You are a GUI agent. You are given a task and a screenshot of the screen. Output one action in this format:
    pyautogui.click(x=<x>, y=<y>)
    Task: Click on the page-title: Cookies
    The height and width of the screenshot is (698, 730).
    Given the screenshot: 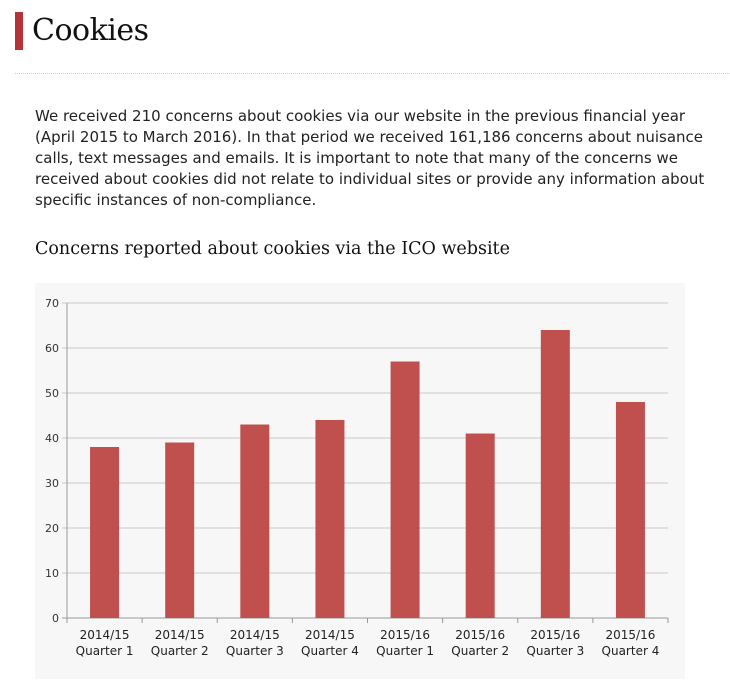 What is the action you would take?
    pyautogui.click(x=90, y=30)
    